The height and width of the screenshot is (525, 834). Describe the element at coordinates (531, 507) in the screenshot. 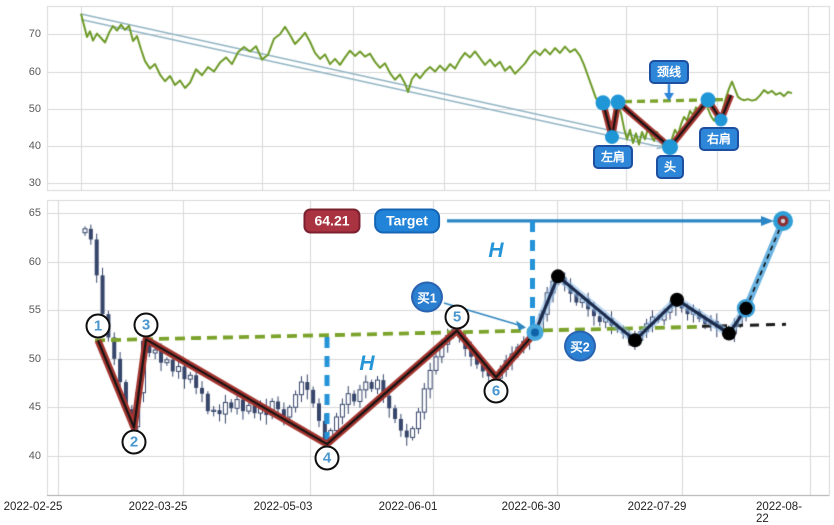

I see `x-tick-label: 2022-06-30` at that location.